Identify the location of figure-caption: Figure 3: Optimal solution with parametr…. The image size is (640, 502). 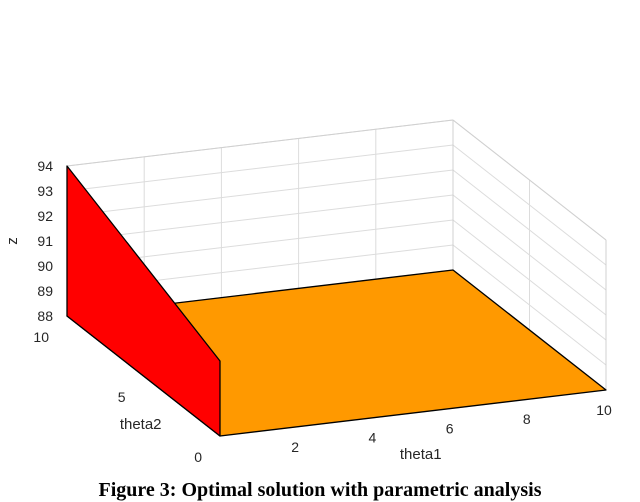
(320, 490).